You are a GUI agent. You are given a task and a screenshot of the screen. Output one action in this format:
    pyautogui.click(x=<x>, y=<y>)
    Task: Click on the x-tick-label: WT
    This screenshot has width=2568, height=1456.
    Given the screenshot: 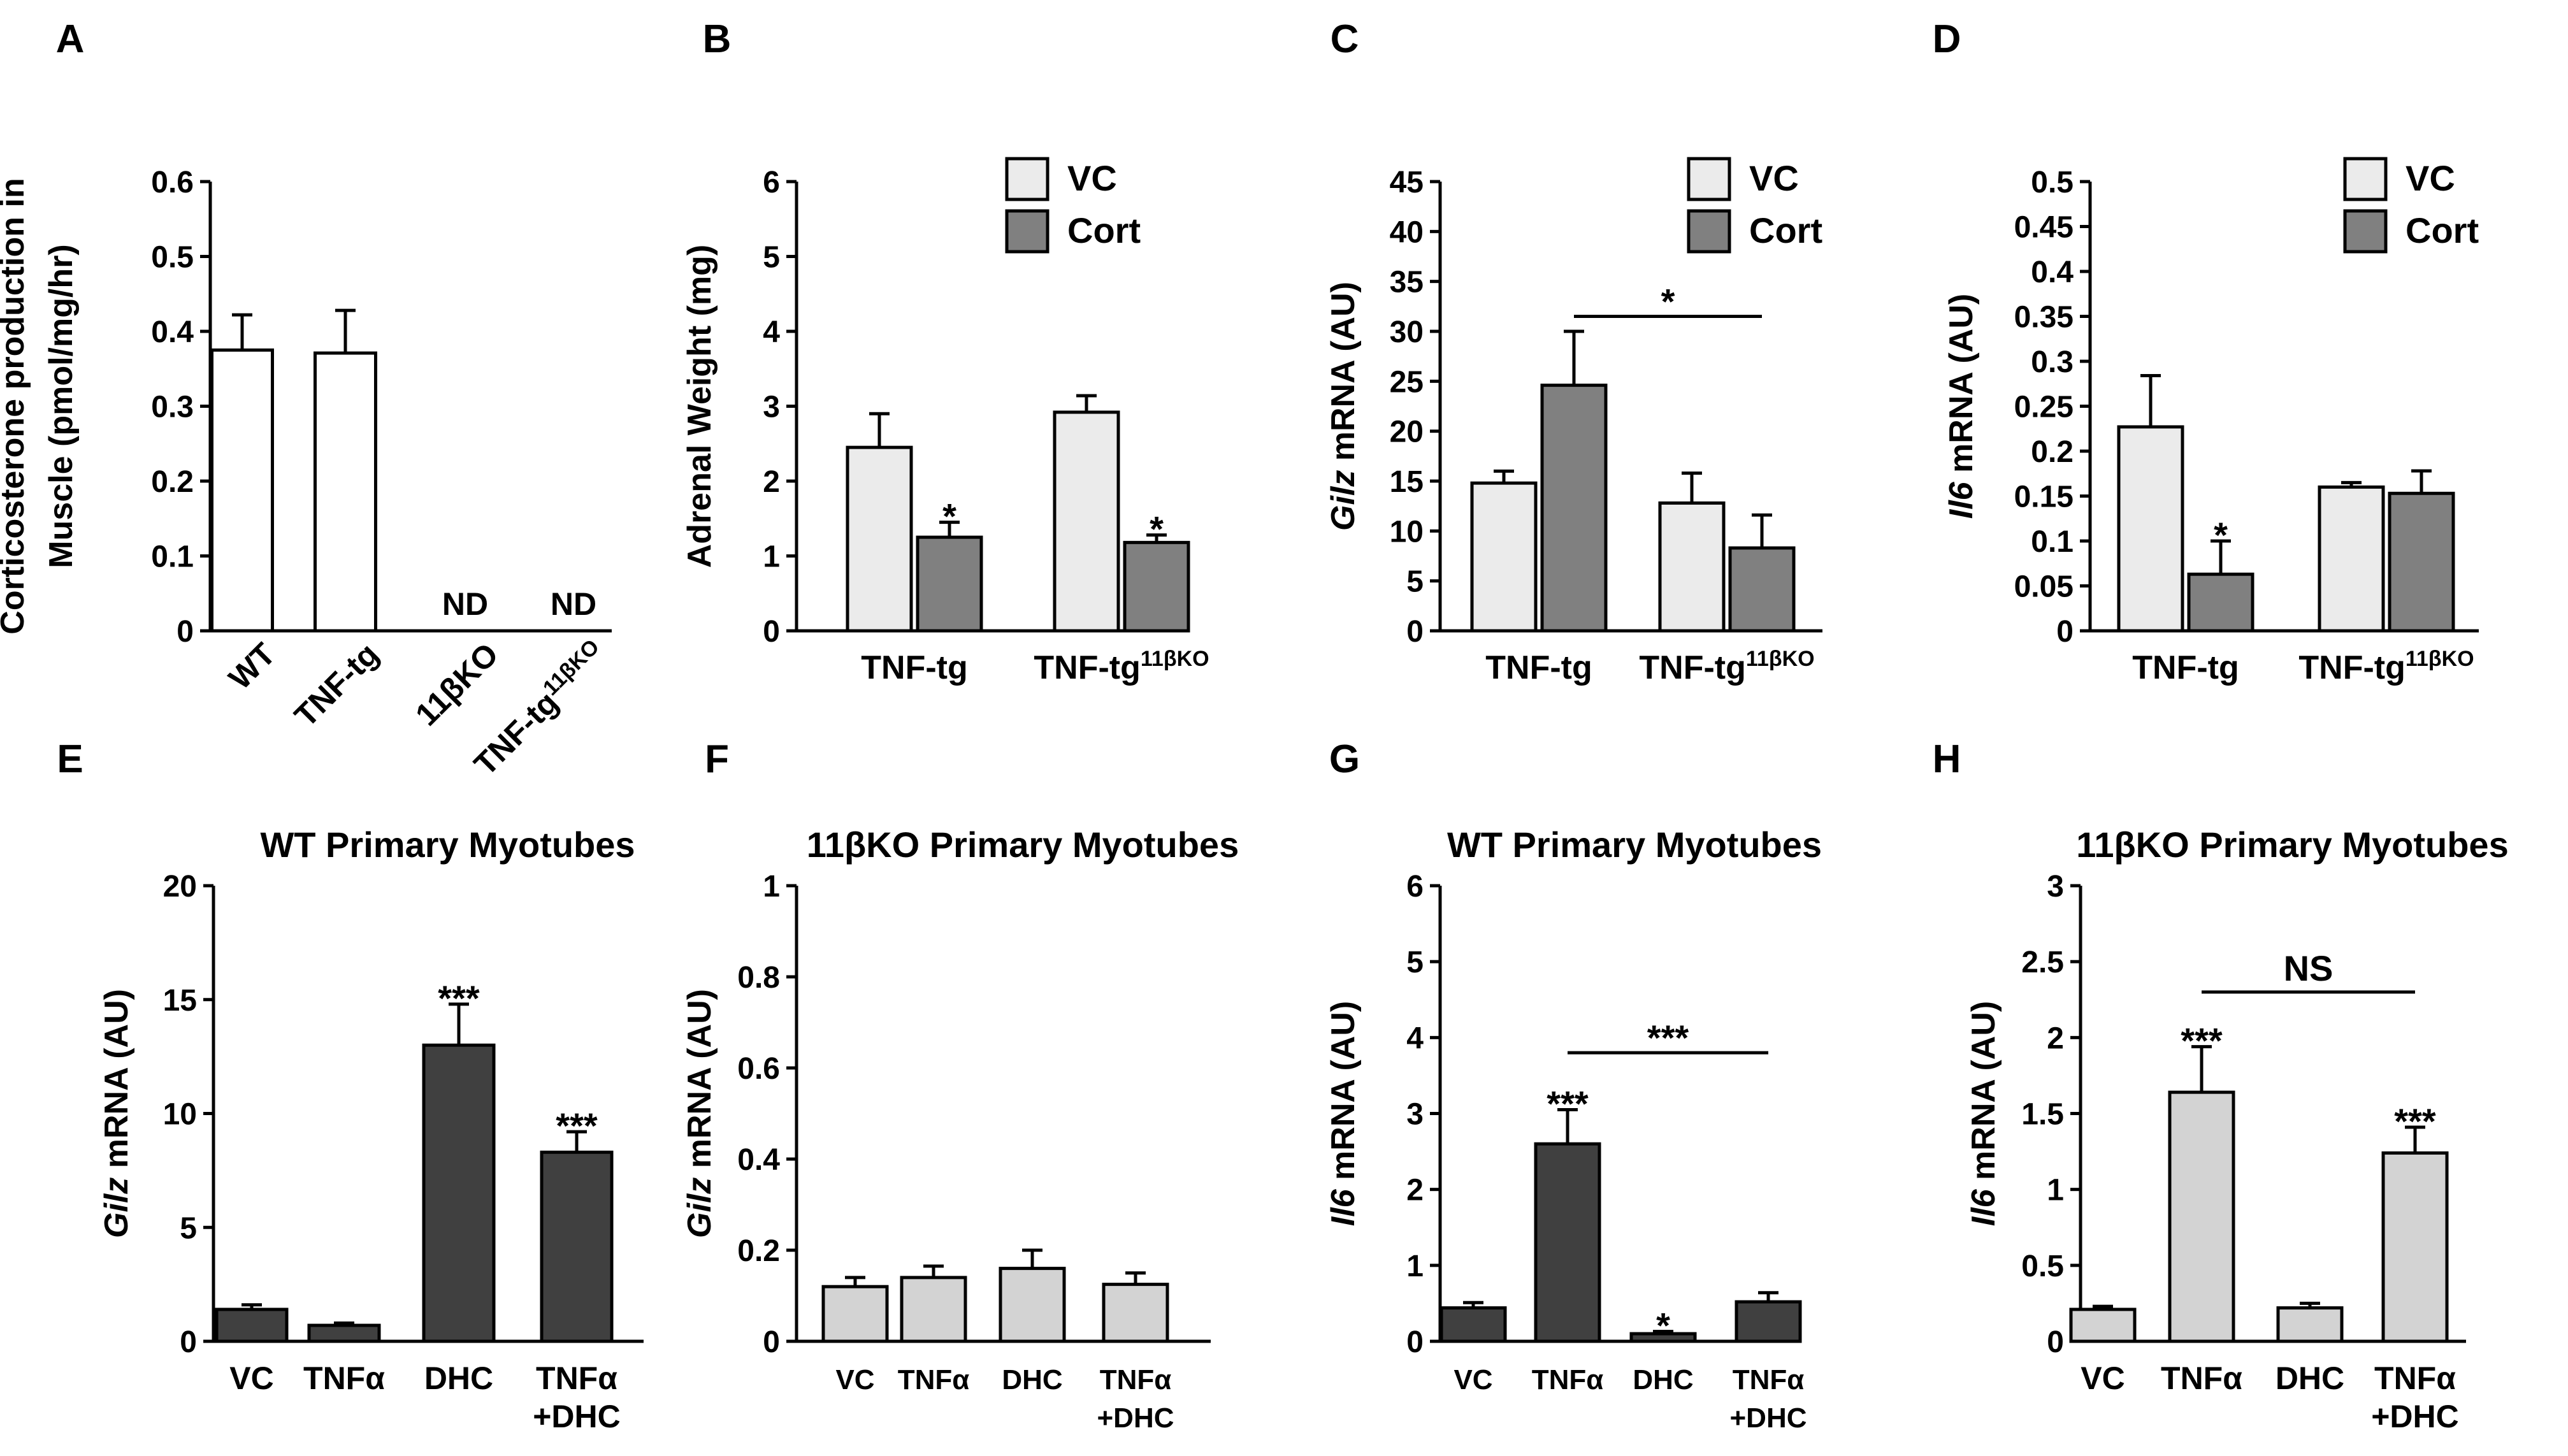 What is the action you would take?
    pyautogui.click(x=252, y=666)
    